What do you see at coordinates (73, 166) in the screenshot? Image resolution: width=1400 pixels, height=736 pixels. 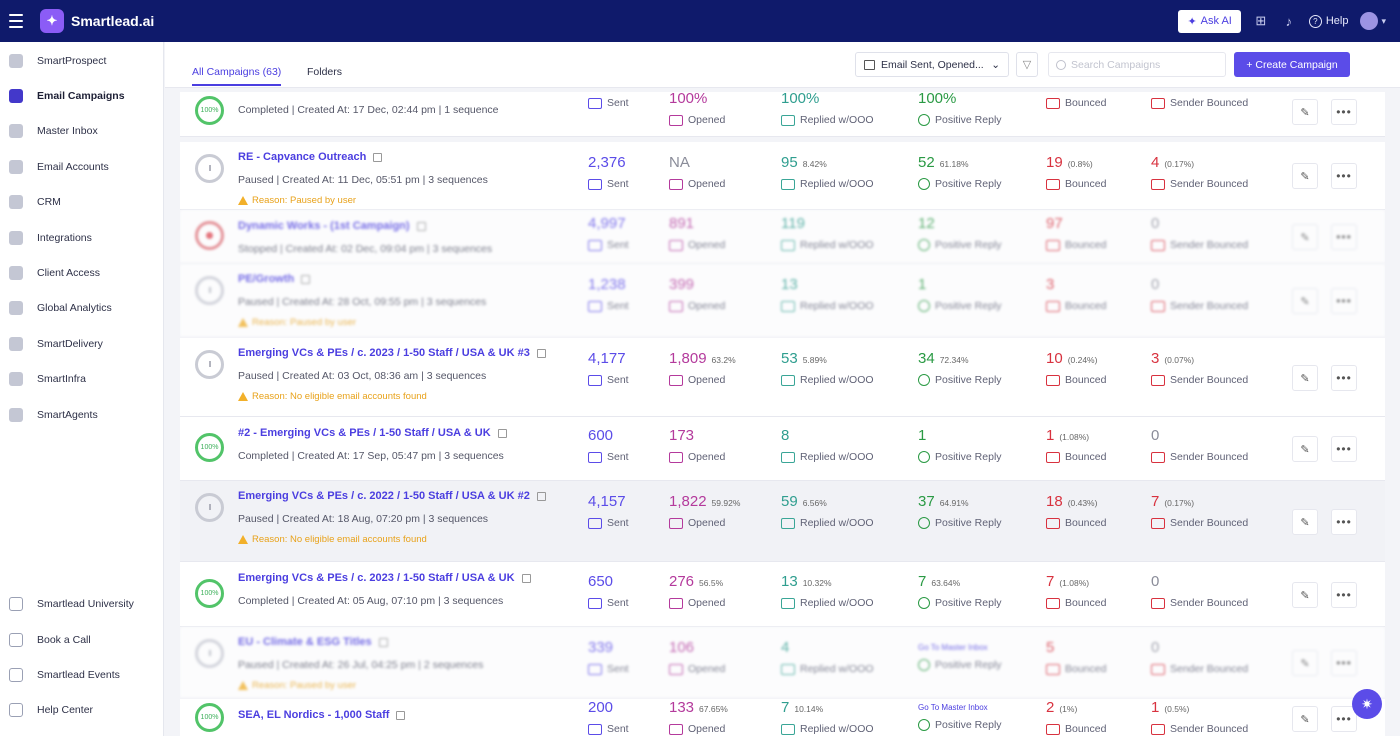 I see `sidebar-item-label: Email Accounts` at bounding box center [73, 166].